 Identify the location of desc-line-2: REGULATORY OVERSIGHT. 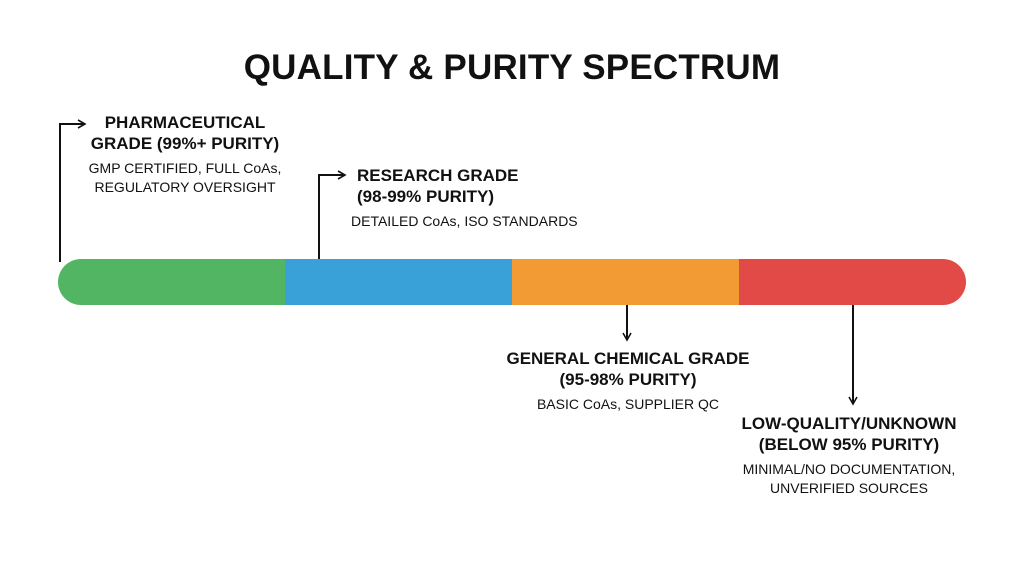
(185, 187).